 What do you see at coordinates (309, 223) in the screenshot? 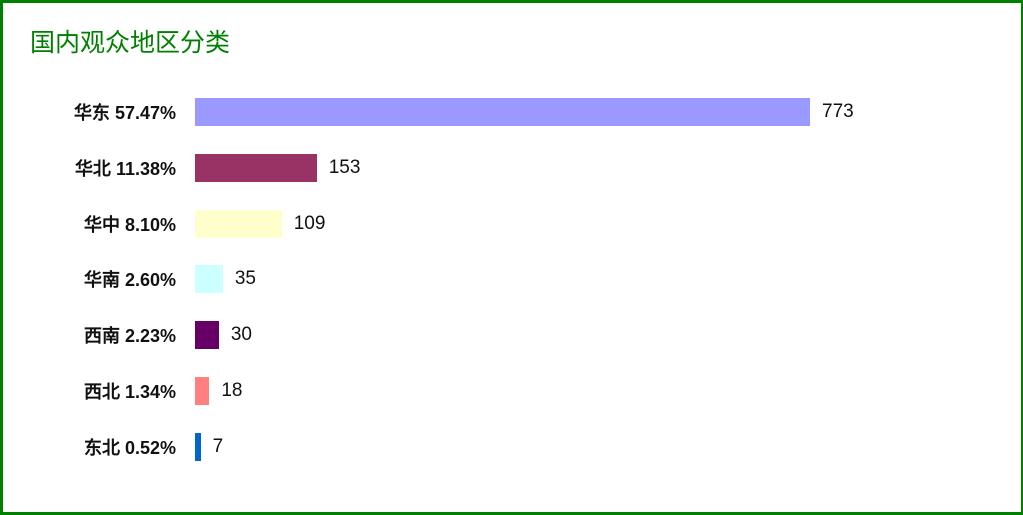
I see `data-label: 109` at bounding box center [309, 223].